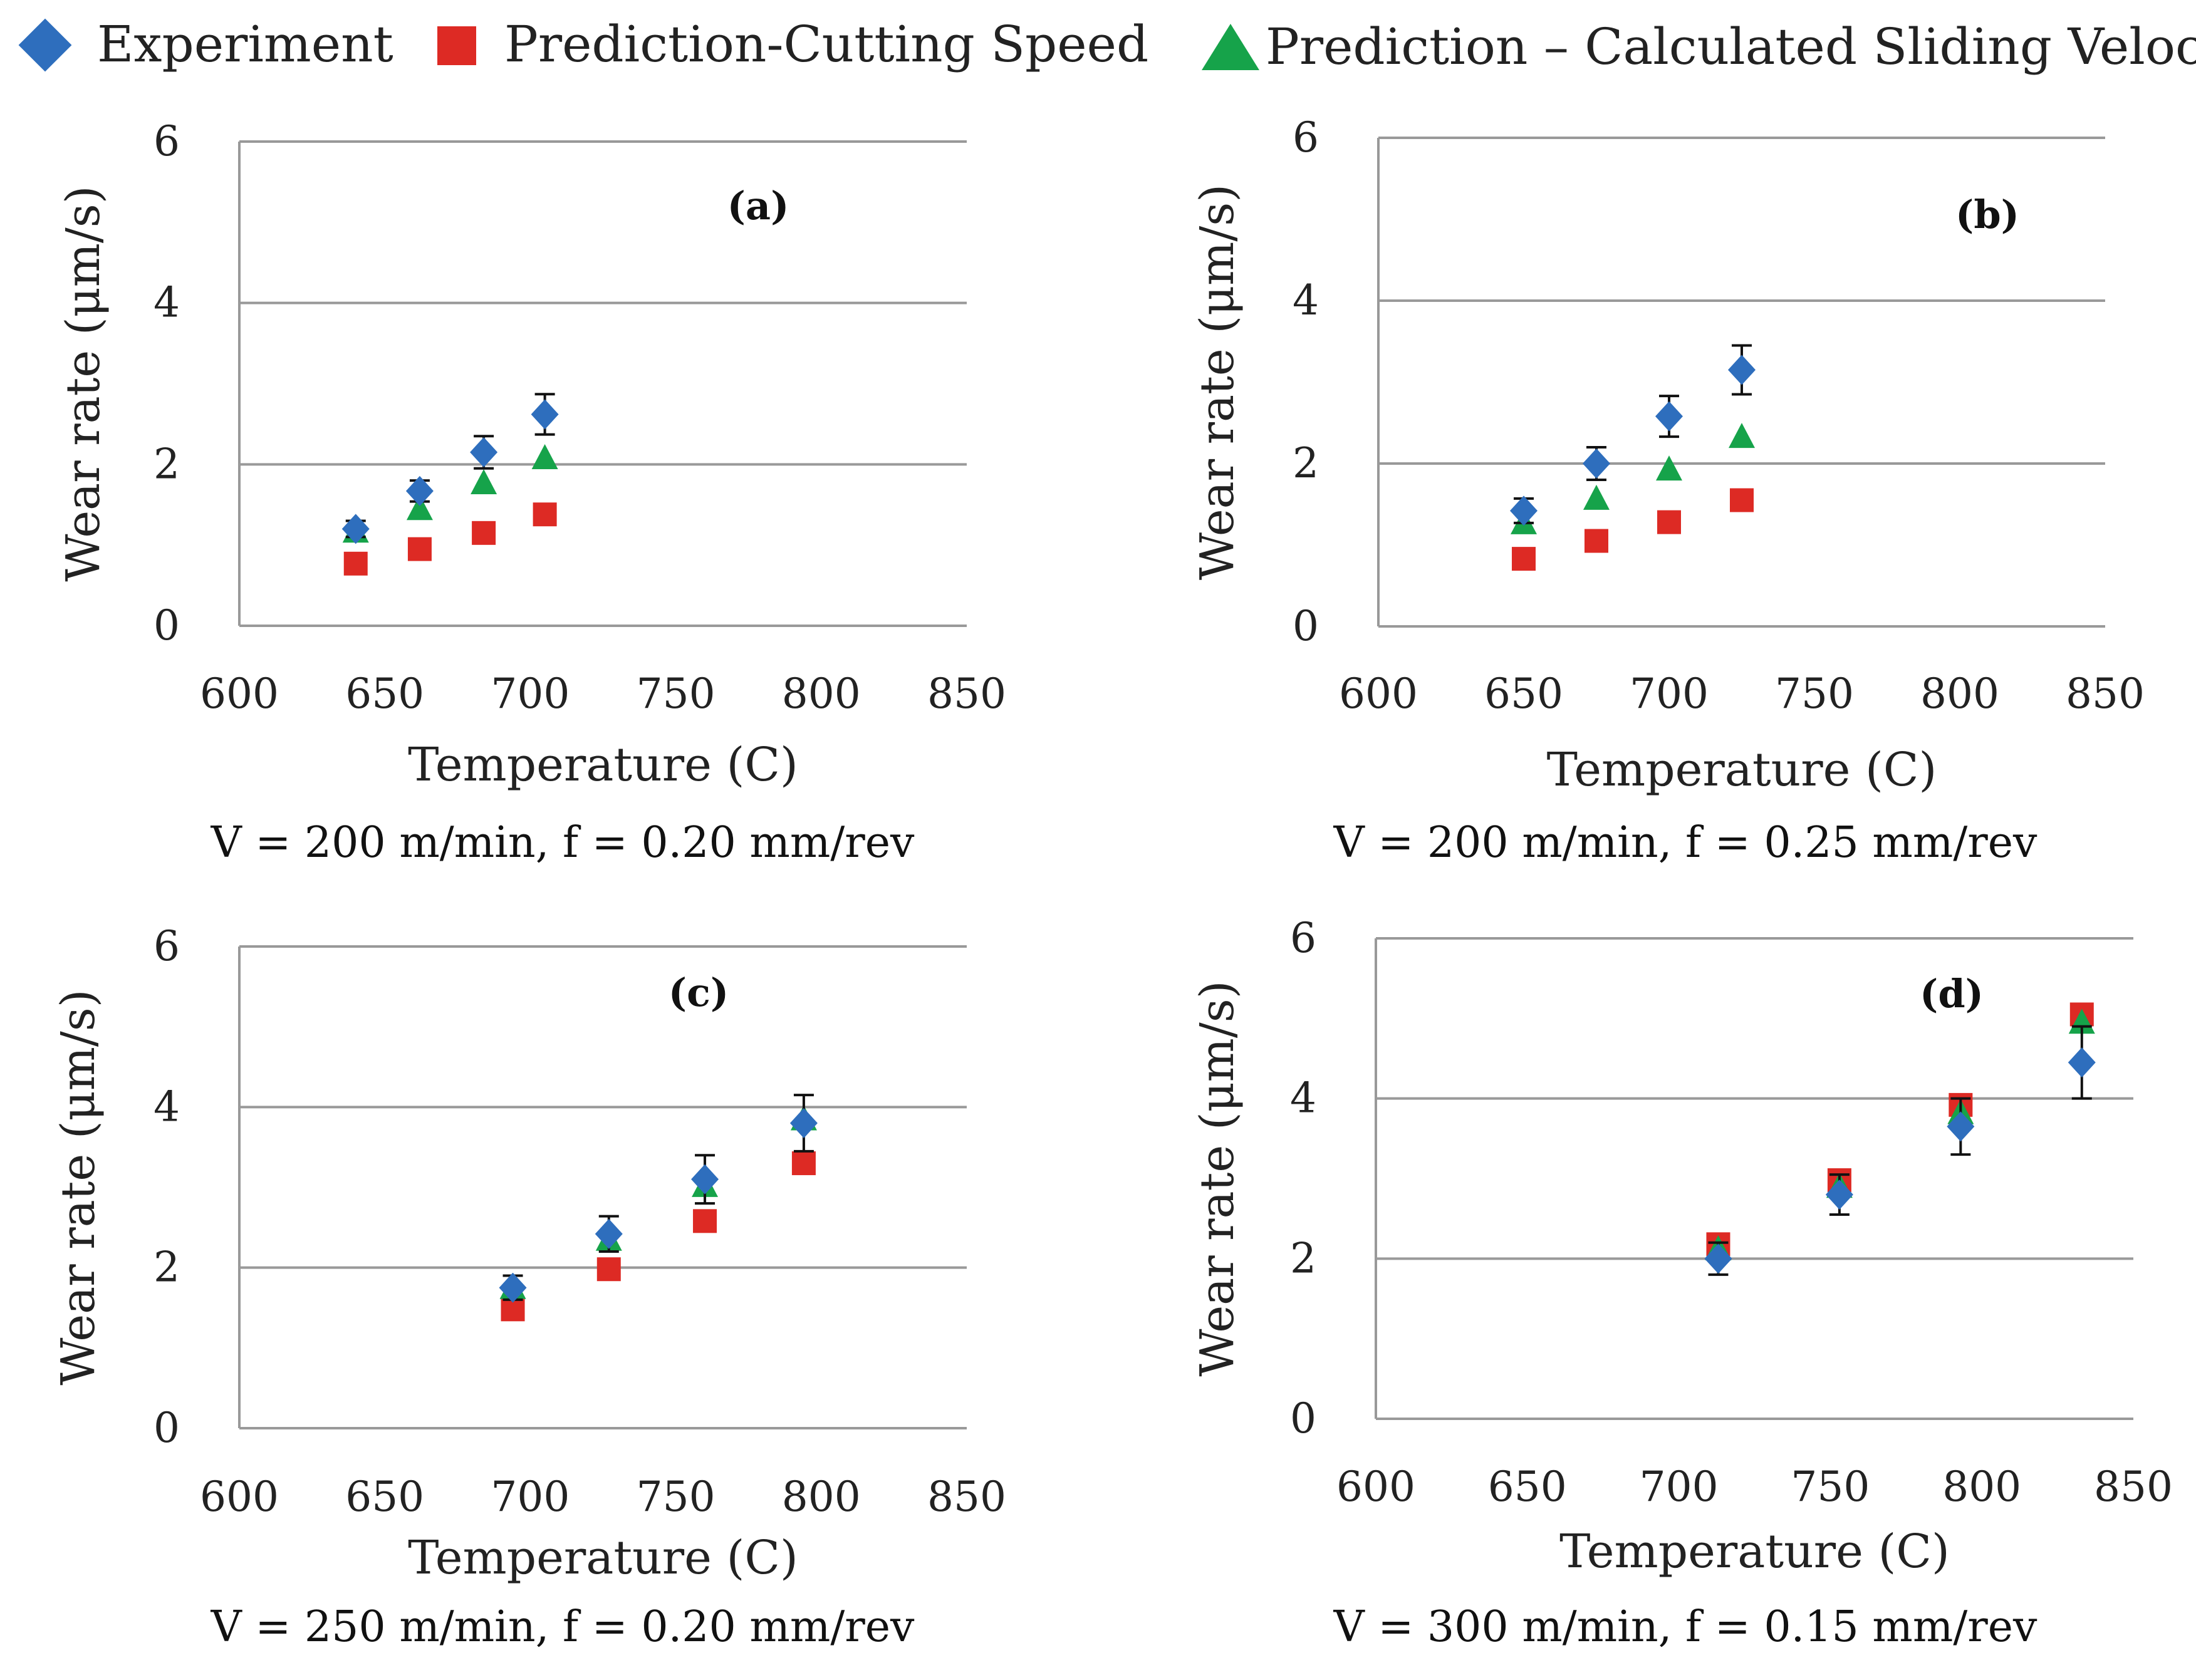 This screenshot has height=1680, width=2196. I want to click on legend-sliding-icon, so click(1230, 47).